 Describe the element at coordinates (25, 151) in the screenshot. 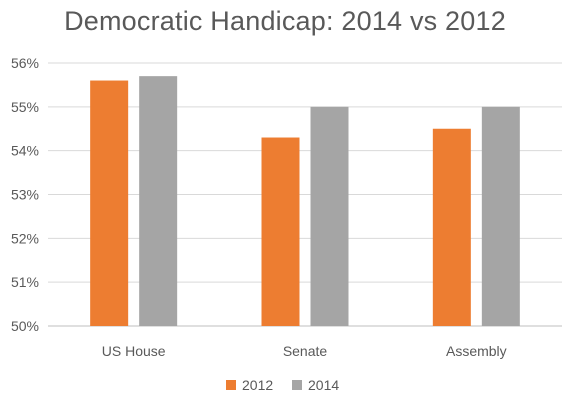

I see `y-tick-label: 54%` at that location.